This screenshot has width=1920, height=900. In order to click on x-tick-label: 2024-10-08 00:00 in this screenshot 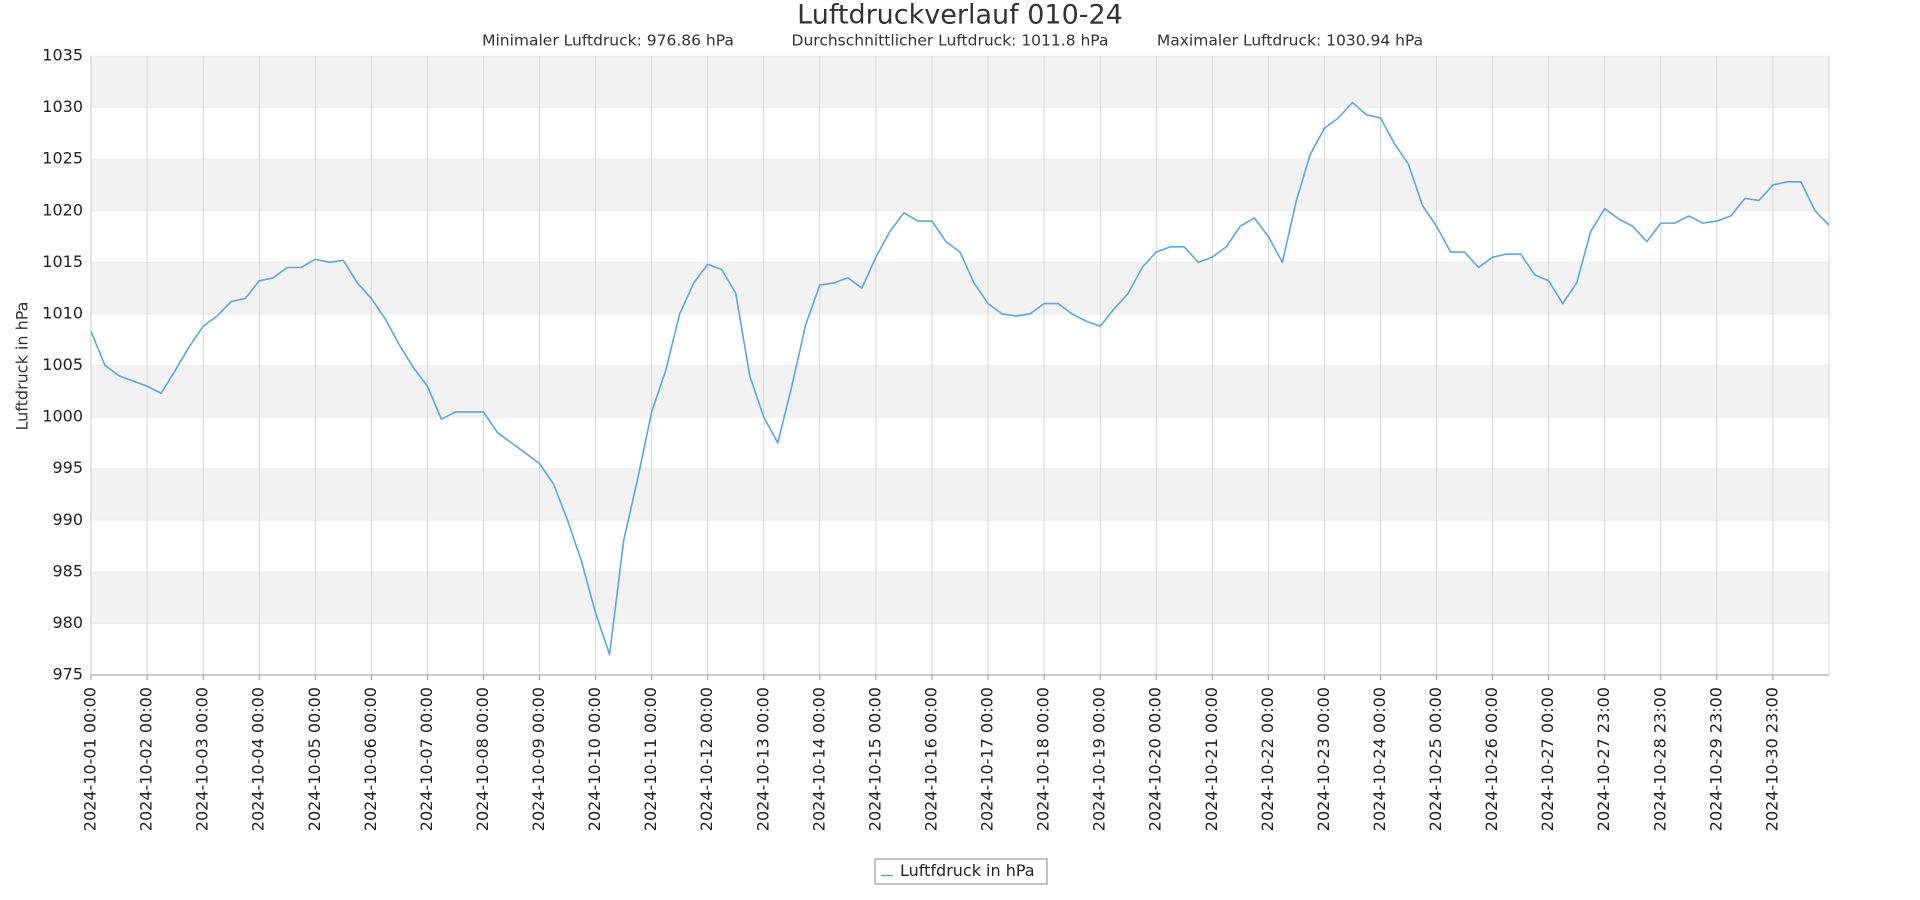, I will do `click(482, 759)`.